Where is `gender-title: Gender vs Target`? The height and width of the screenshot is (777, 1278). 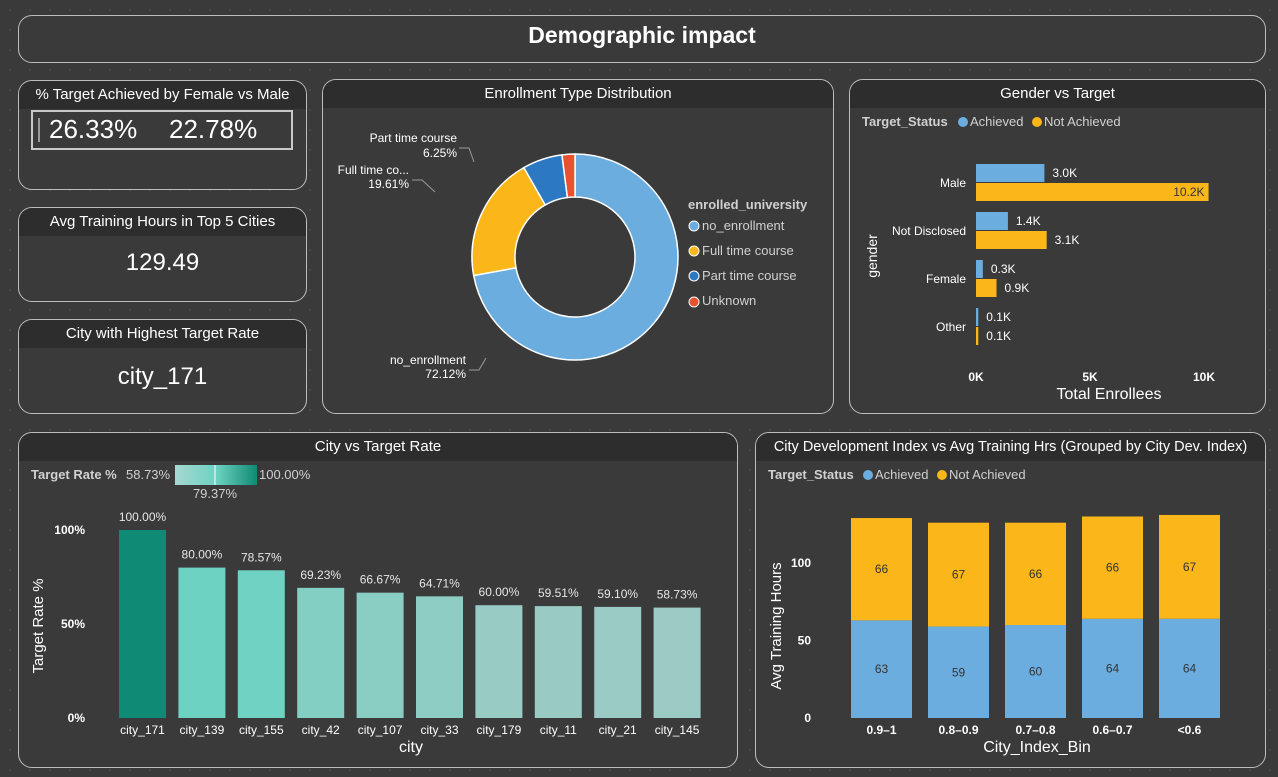 gender-title: Gender vs Target is located at coordinates (1057, 94).